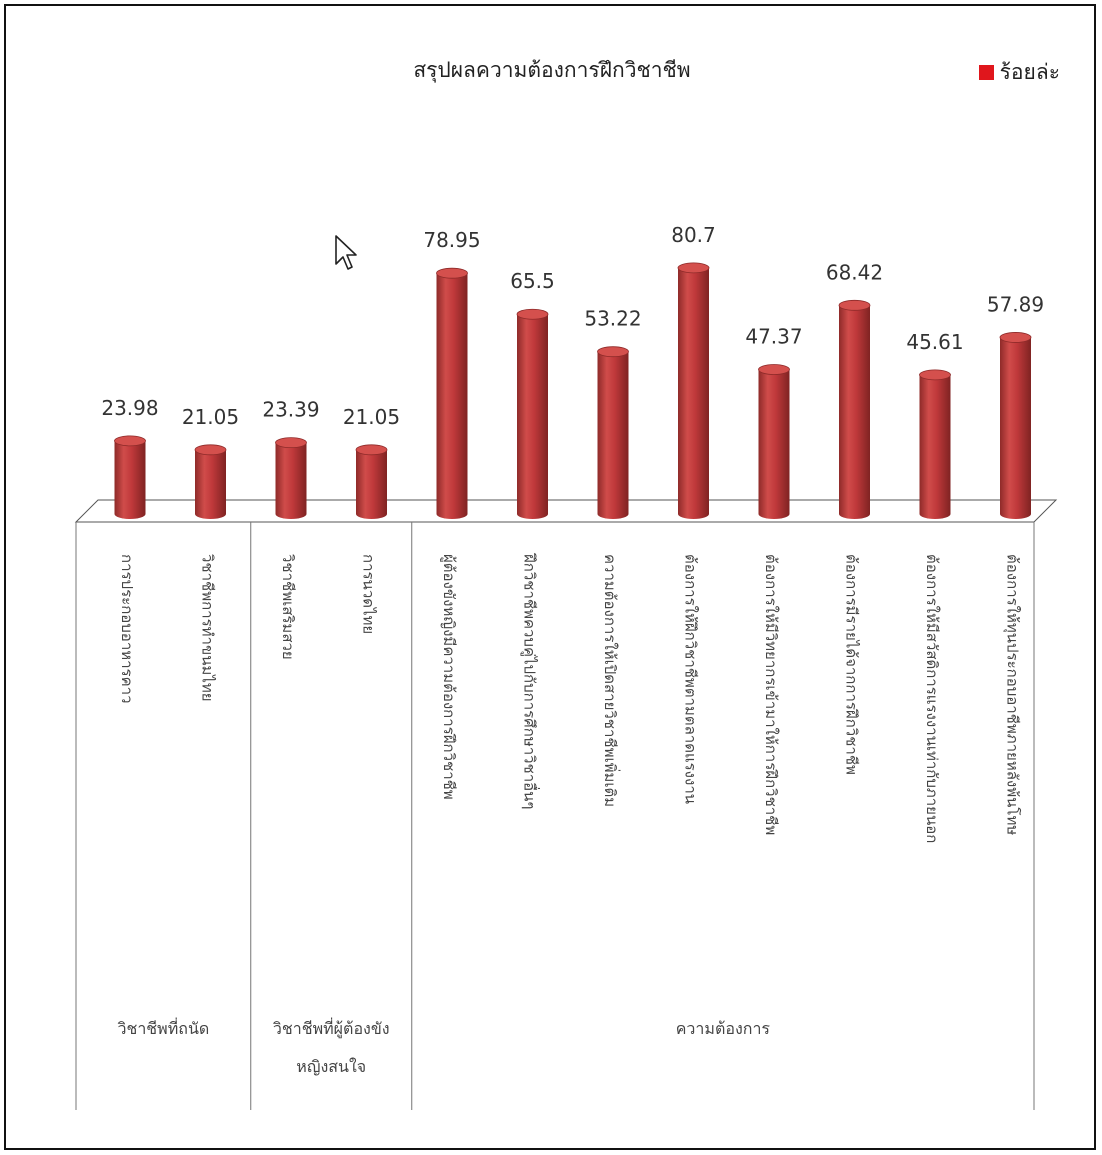 Image resolution: width=1102 pixels, height=1155 pixels. I want to click on mouse-cursor-icon, so click(346, 252).